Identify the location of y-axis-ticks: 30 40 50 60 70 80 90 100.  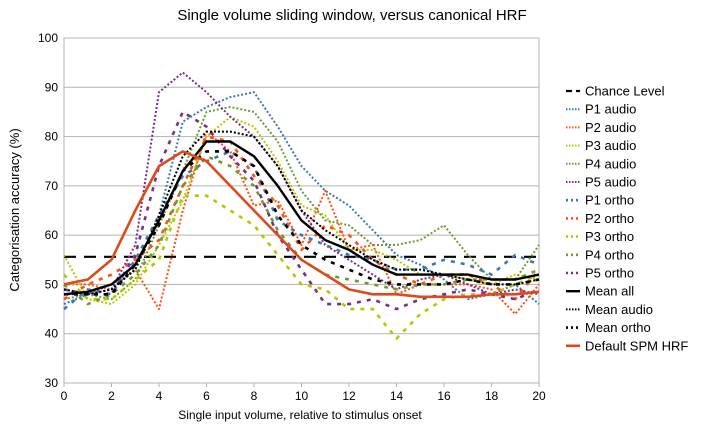
(48, 210).